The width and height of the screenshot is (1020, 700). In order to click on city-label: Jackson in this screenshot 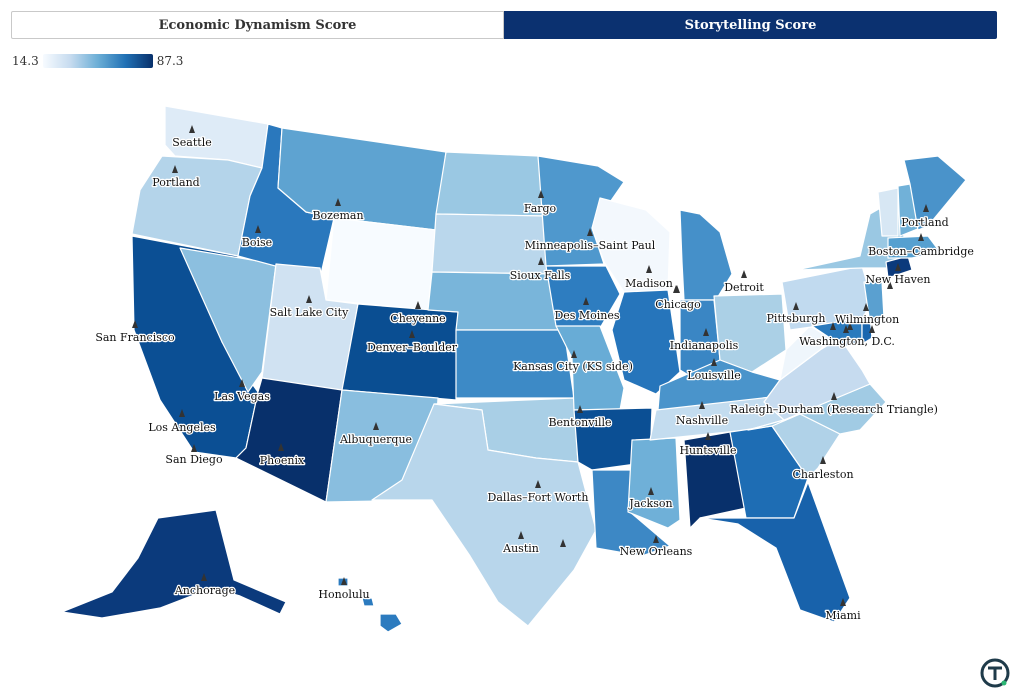, I will do `click(650, 503)`.